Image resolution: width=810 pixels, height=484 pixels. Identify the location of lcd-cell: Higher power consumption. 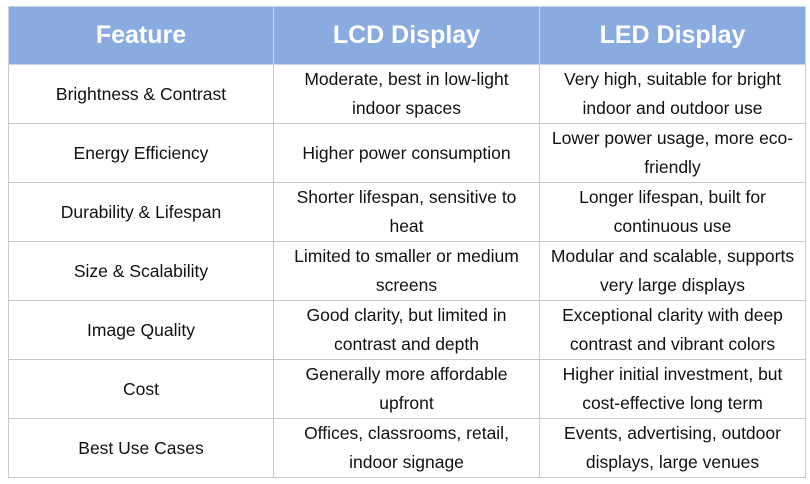
(406, 153).